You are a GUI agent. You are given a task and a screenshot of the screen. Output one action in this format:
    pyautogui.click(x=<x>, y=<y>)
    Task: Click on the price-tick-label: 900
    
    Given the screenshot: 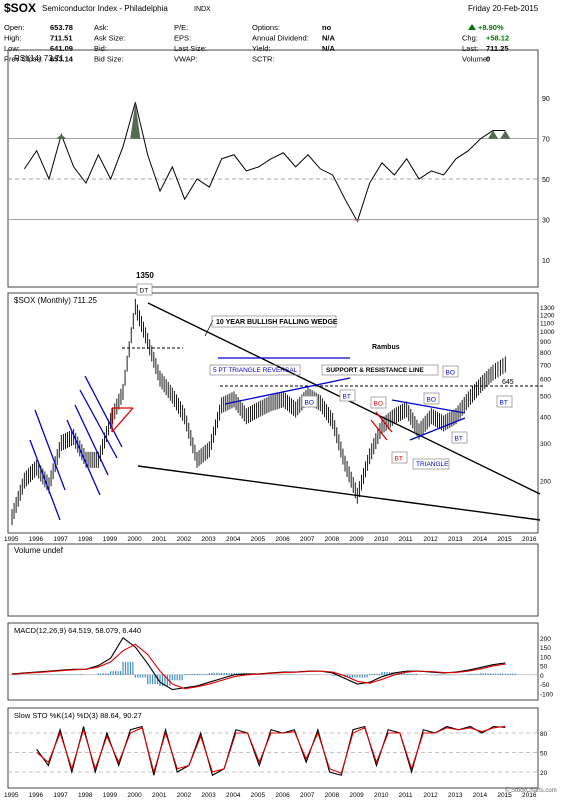 What is the action you would take?
    pyautogui.click(x=545, y=342)
    